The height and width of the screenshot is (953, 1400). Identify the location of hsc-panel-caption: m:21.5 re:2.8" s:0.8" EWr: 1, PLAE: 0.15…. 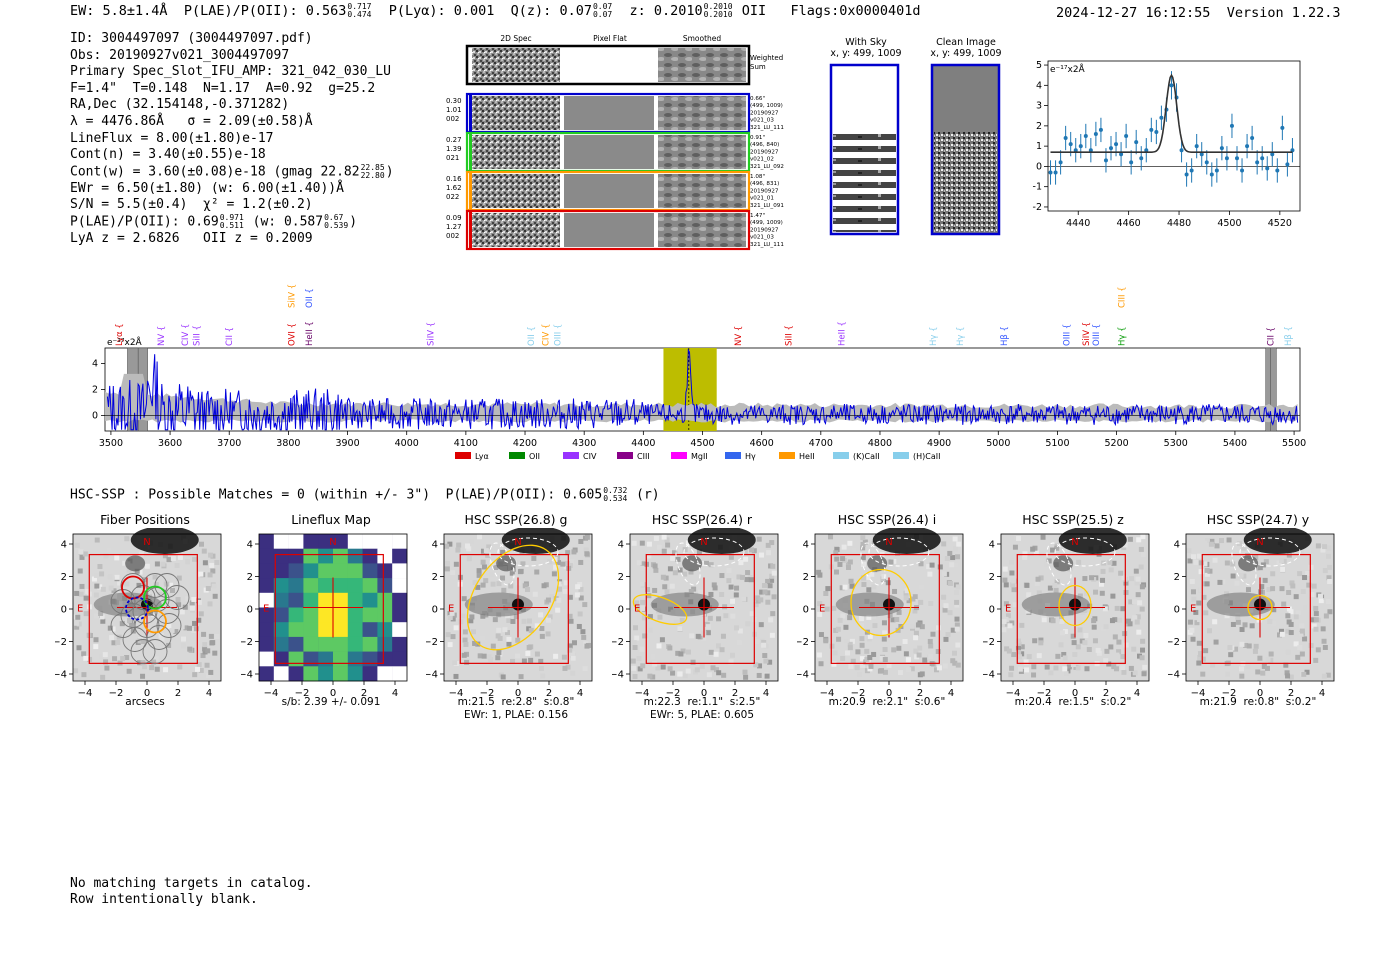
(516, 708).